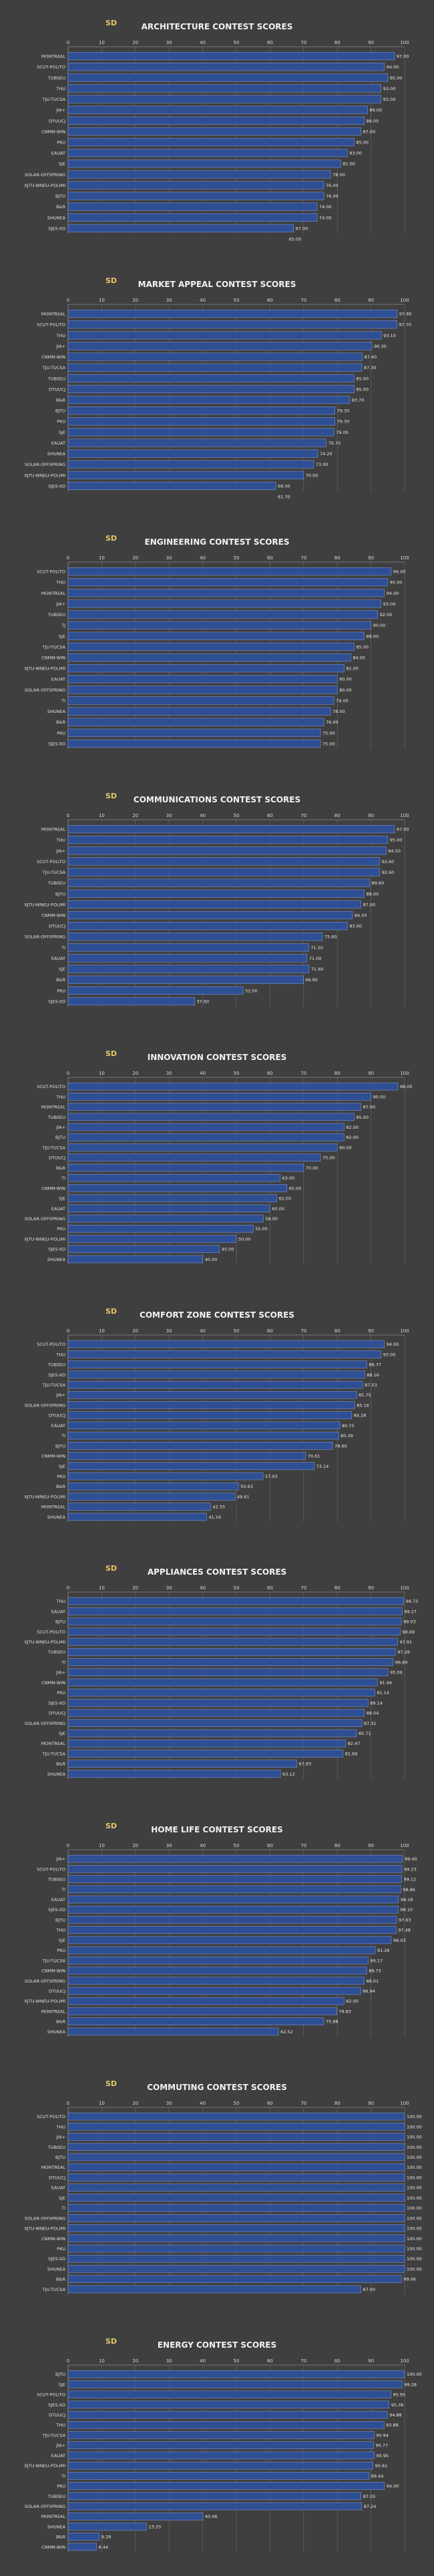 Image resolution: width=434 pixels, height=2576 pixels. What do you see at coordinates (369, 131) in the screenshot?
I see `data-label: 87.00` at bounding box center [369, 131].